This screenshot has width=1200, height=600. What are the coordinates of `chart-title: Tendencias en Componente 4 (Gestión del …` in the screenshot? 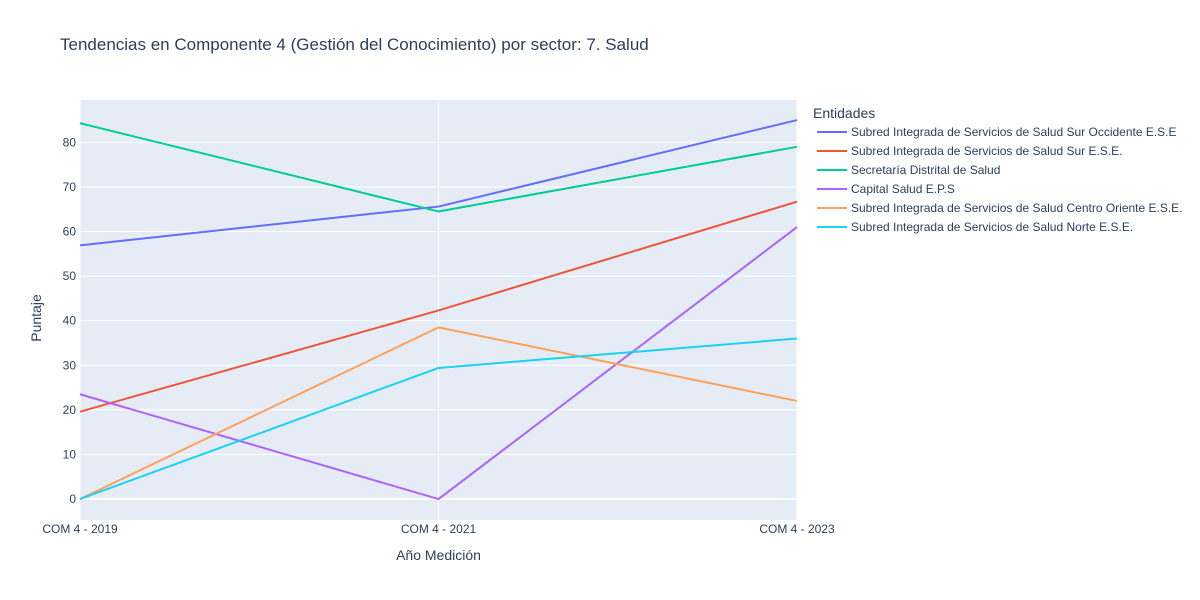 It's located at (354, 44).